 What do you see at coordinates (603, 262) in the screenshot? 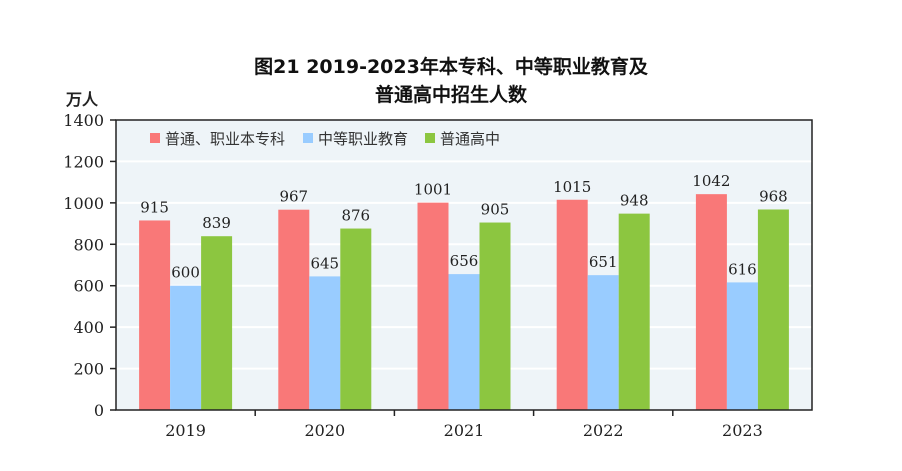
I see `data-label: 651` at bounding box center [603, 262].